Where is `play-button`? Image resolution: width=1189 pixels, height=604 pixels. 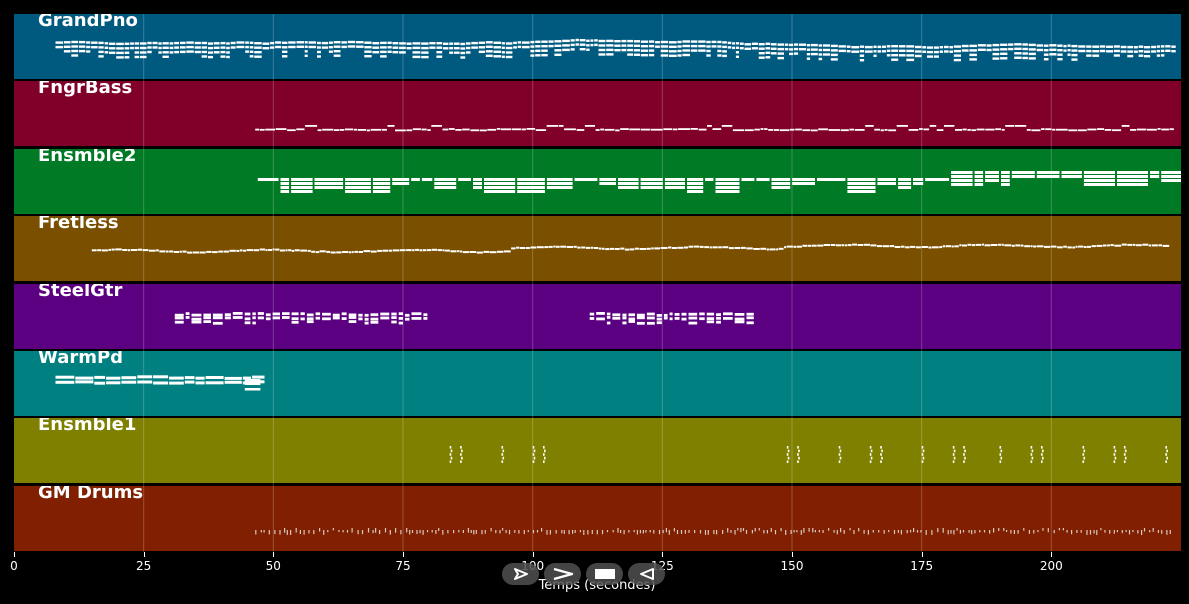 play-button is located at coordinates (520, 574).